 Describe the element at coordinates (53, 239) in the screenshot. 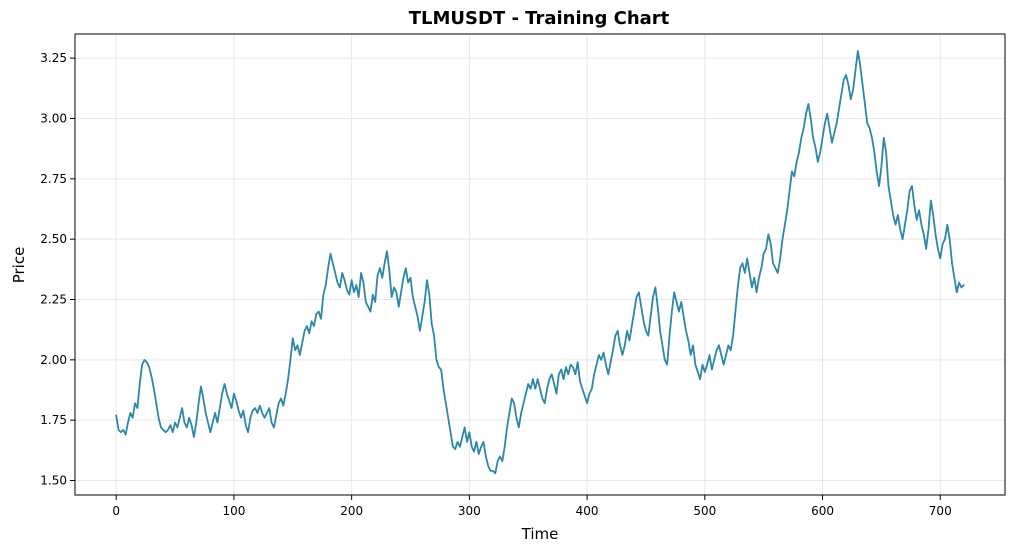

I see `y-tick-label: 2.50` at that location.